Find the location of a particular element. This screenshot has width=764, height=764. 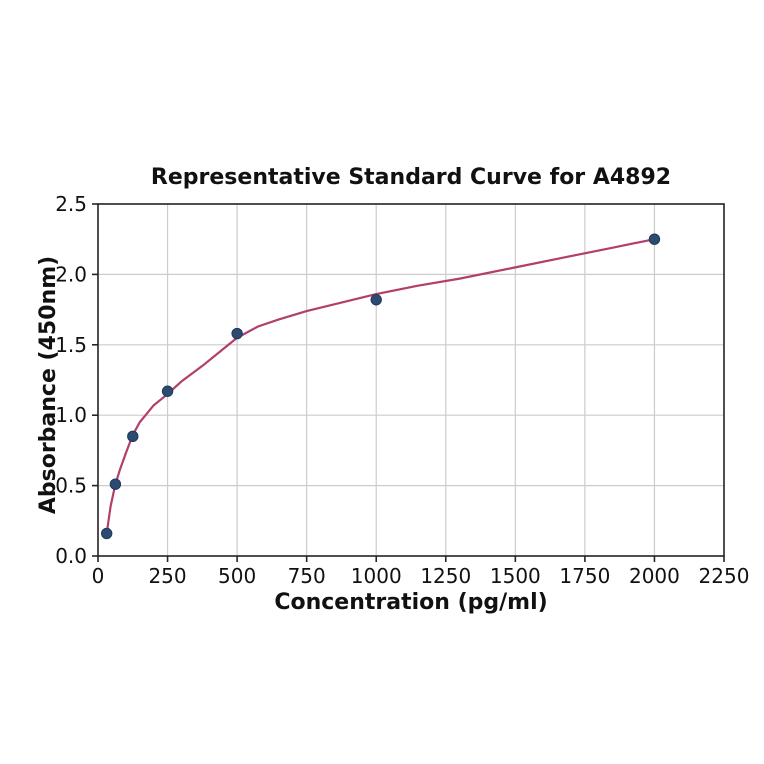

chart-title: Representative Standard Curve for A4892 is located at coordinates (411, 177).